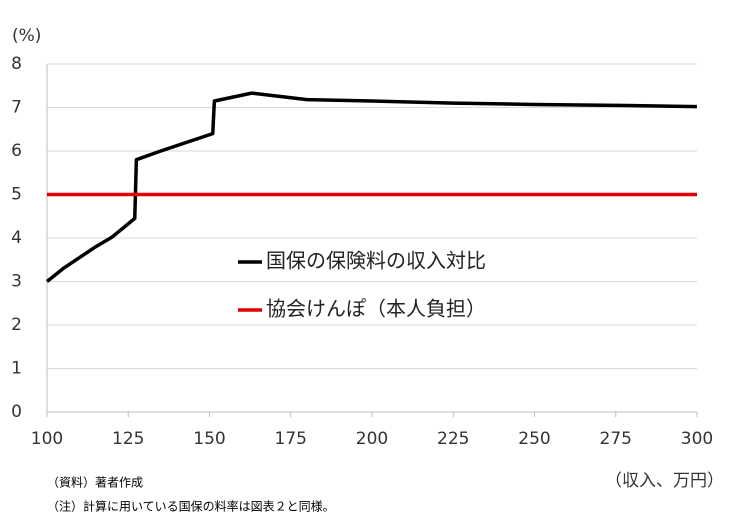 The image size is (732, 532). What do you see at coordinates (664, 481) in the screenshot?
I see `x-axis-label: （収入、万円）` at bounding box center [664, 481].